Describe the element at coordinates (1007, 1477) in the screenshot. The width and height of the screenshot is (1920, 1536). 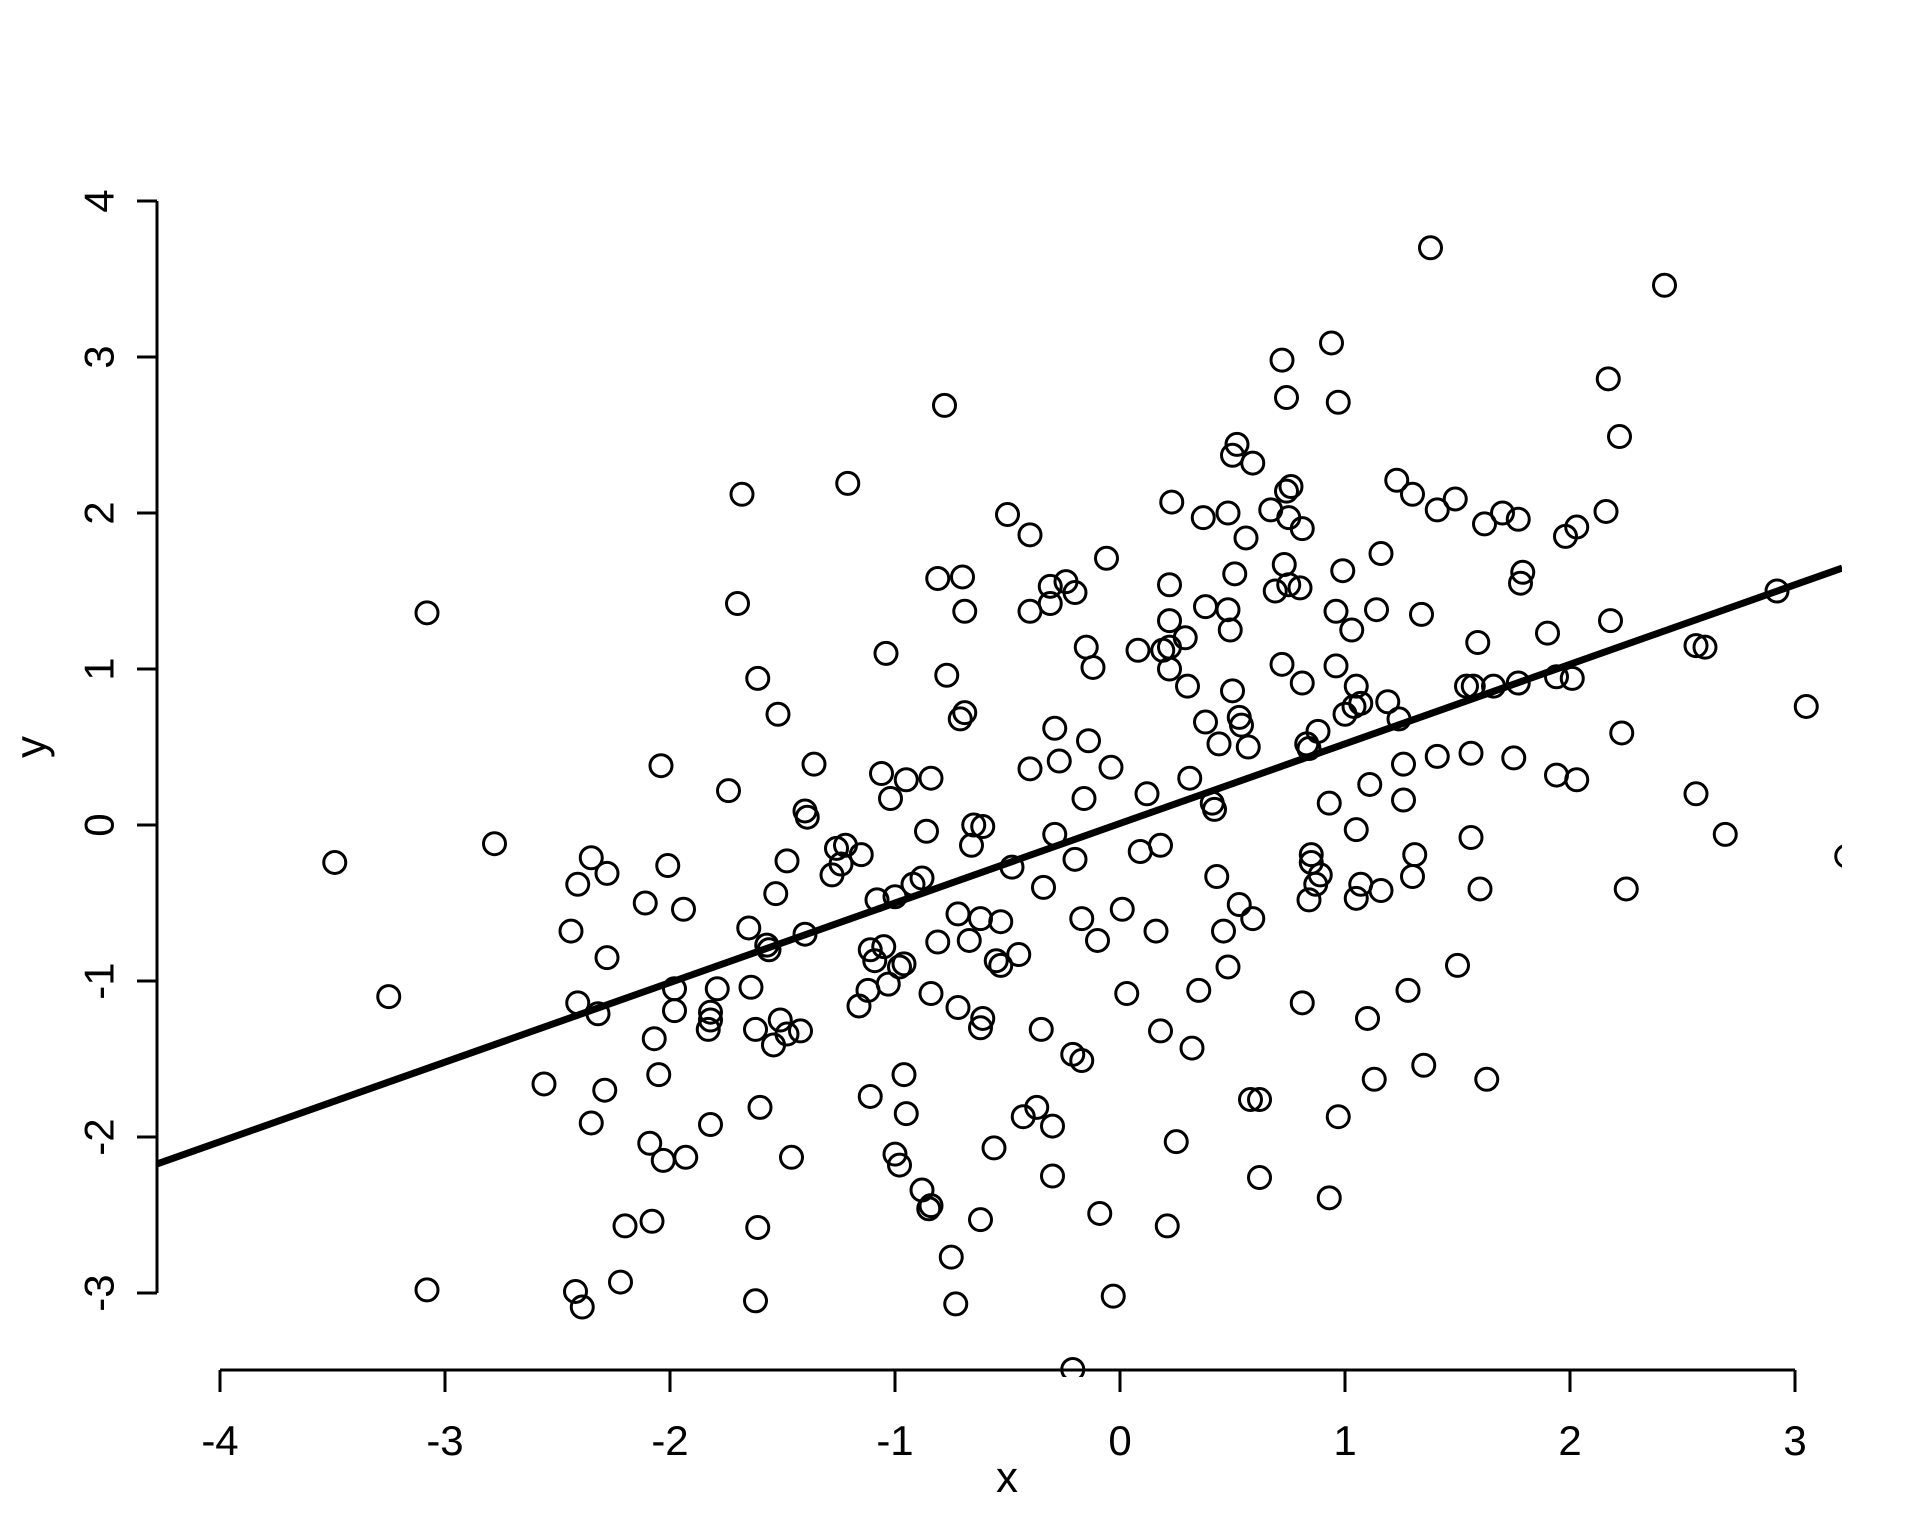
I see `x-axis-title: x` at that location.